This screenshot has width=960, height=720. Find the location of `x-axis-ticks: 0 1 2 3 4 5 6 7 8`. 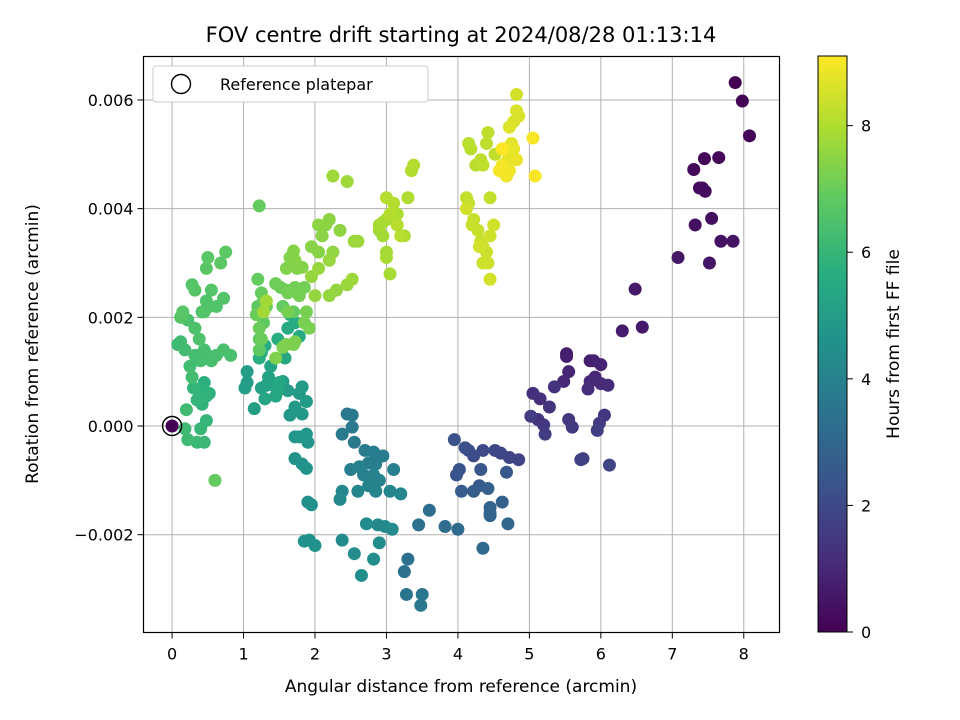

x-axis-ticks: 0 1 2 3 4 5 6 7 8 is located at coordinates (458, 648).